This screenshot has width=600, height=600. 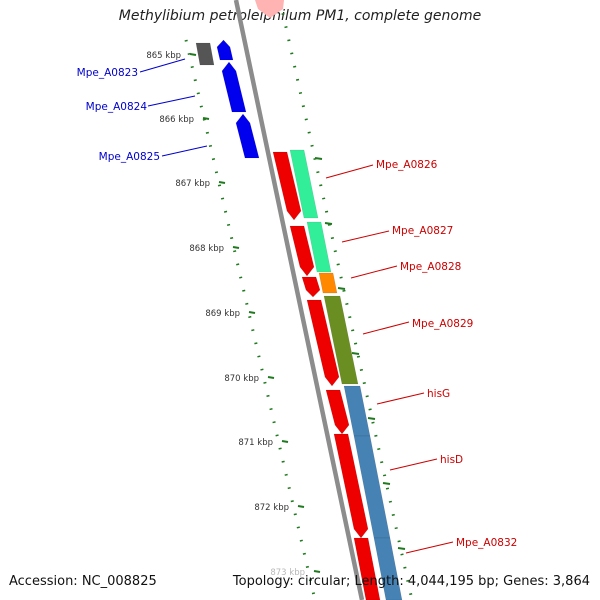 I want to click on cog-block-mpe_a0827, so click(x=319, y=247).